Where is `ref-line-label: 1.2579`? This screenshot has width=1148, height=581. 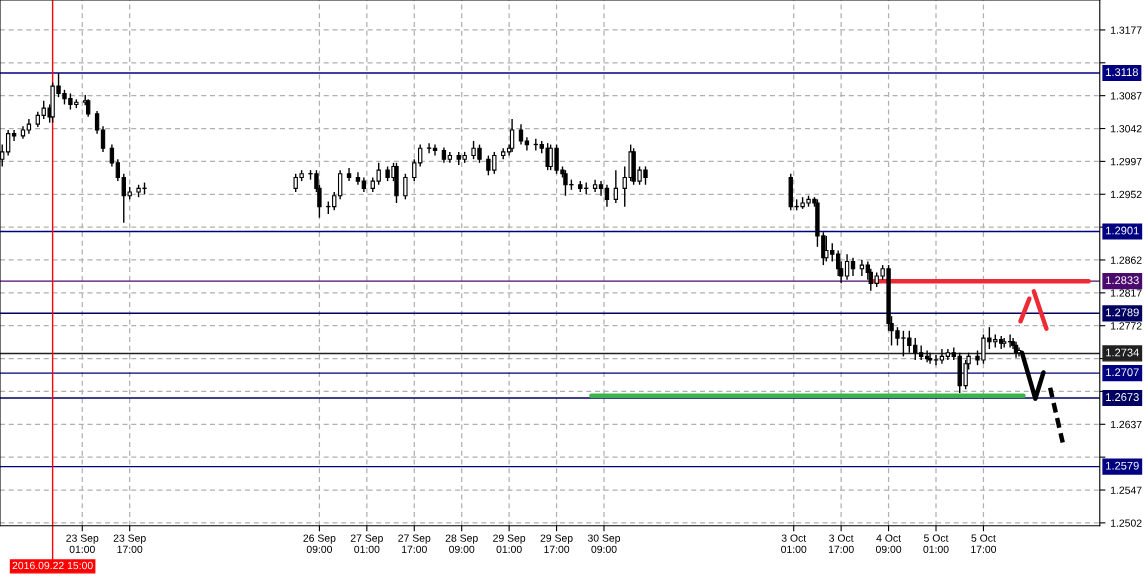
ref-line-label: 1.2579 is located at coordinates (1122, 465).